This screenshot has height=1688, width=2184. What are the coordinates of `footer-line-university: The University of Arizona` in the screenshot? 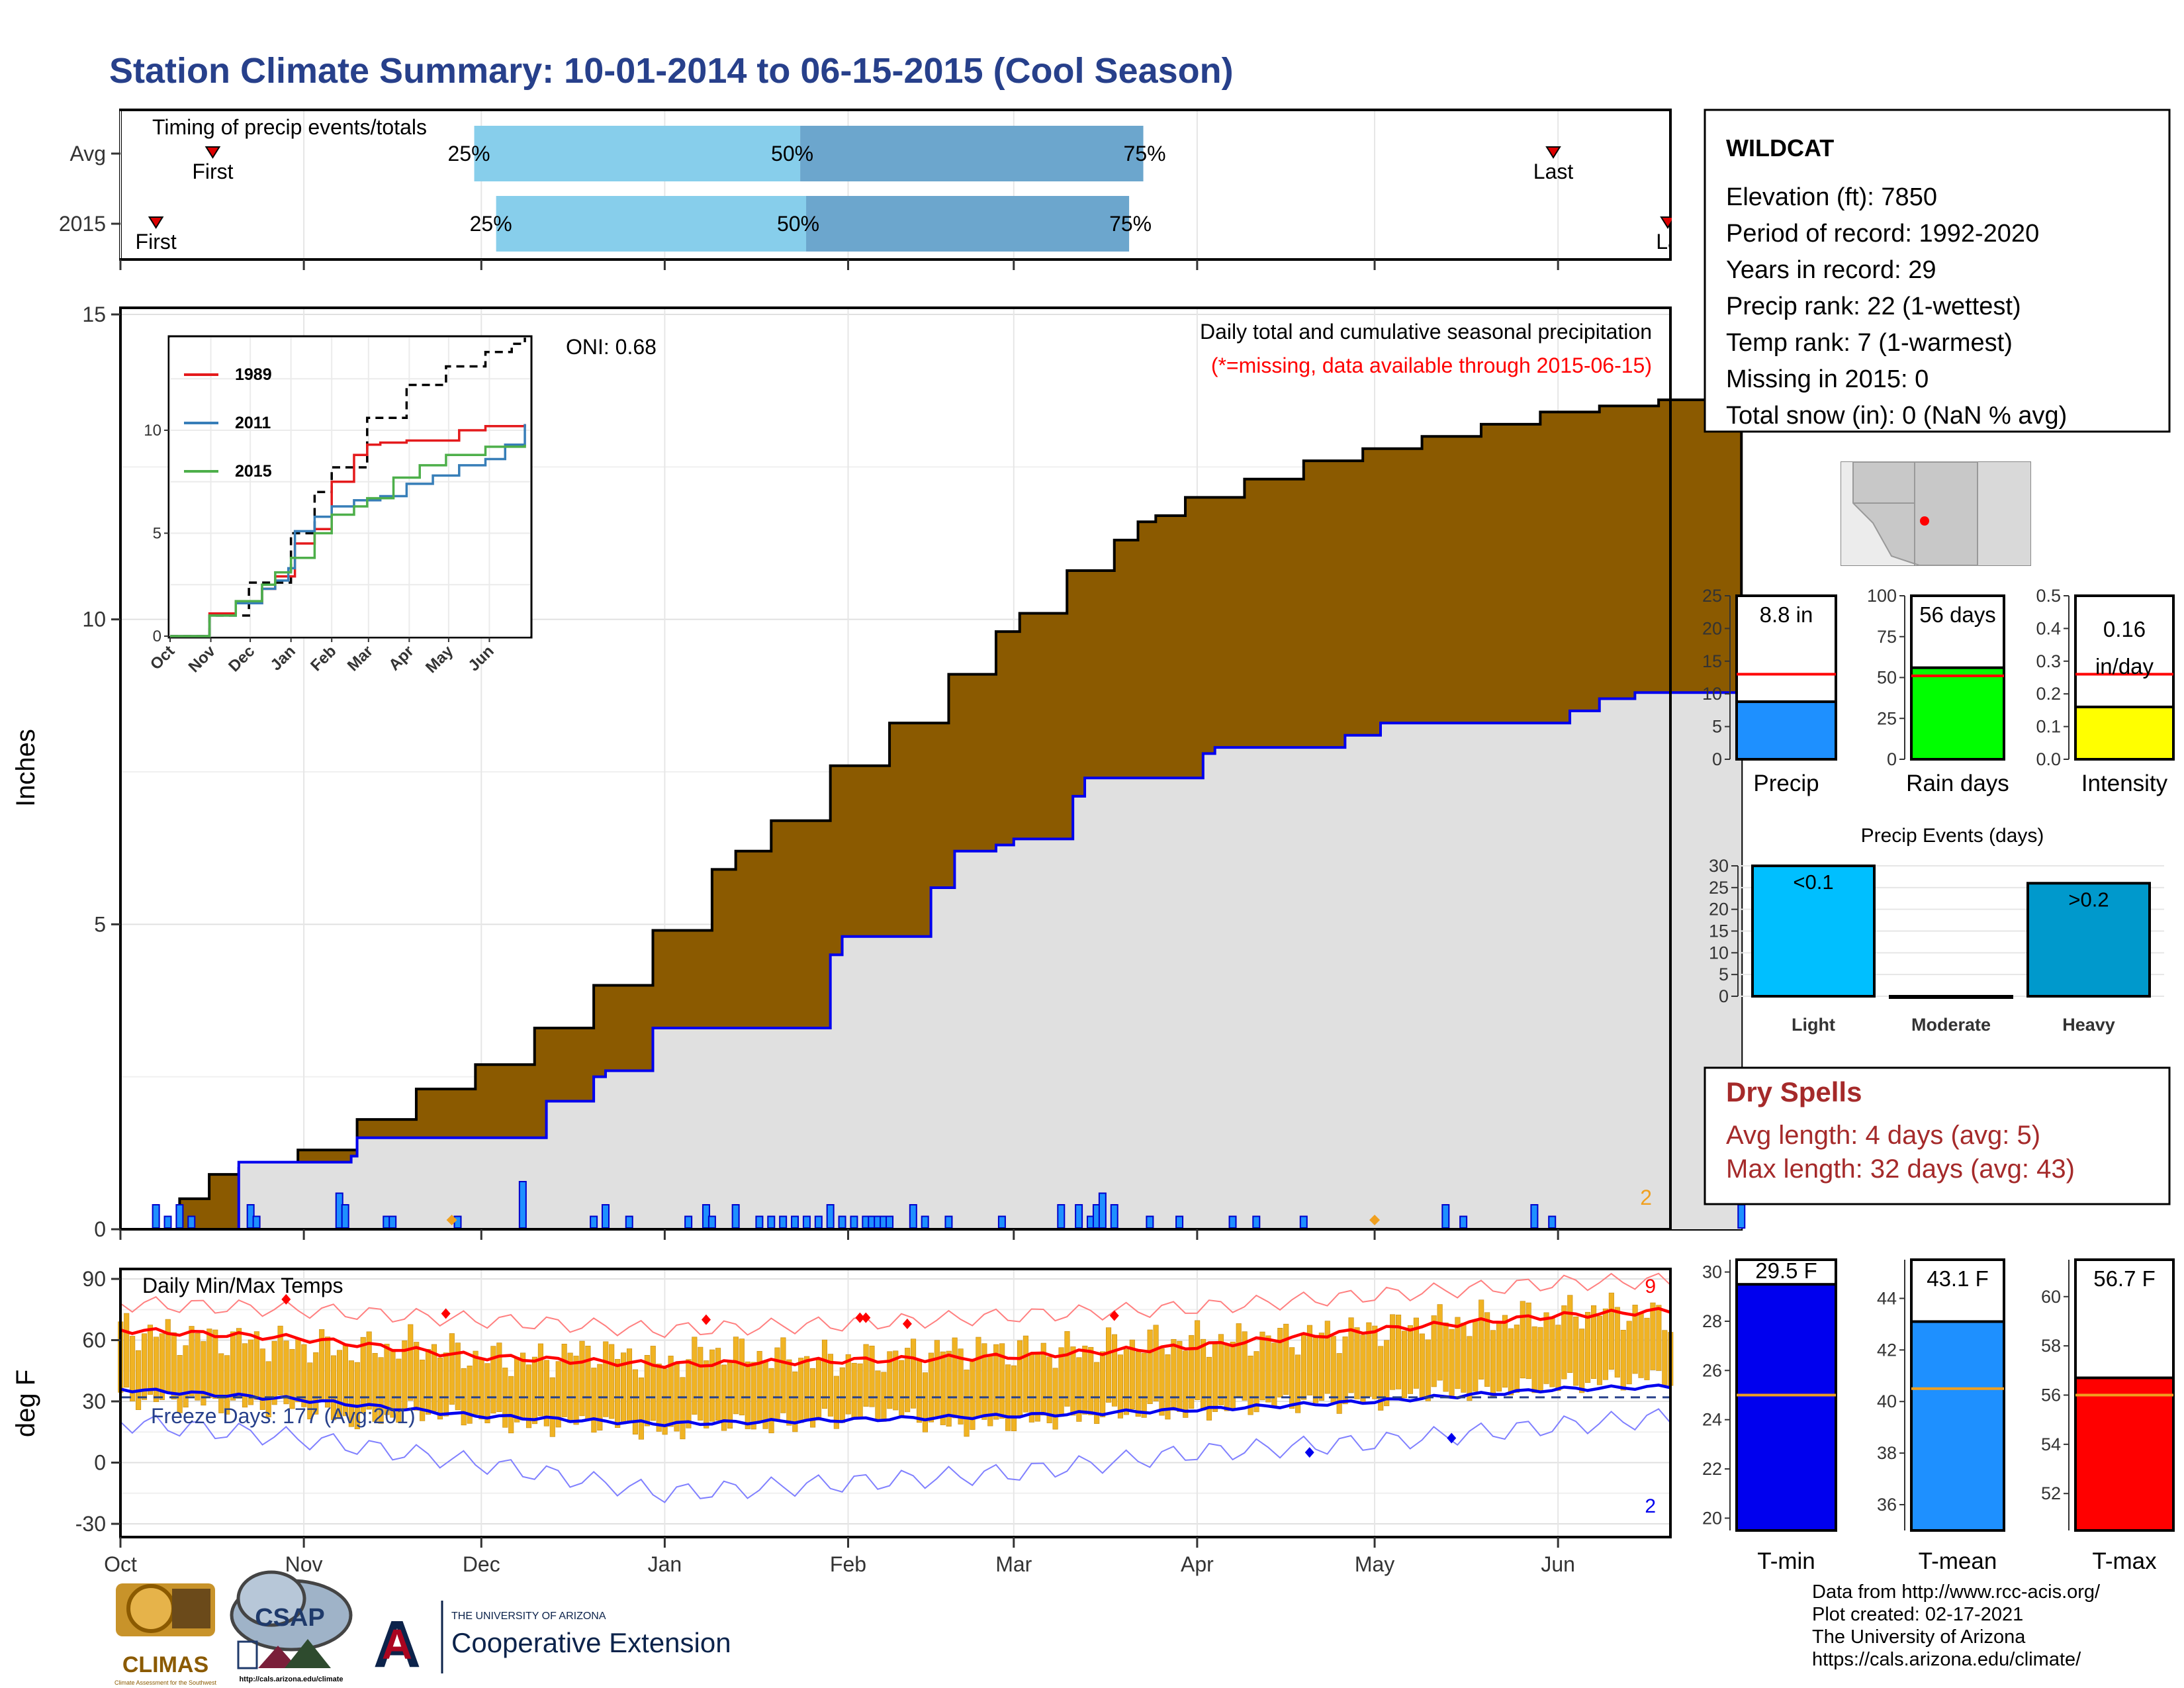 It's located at (1919, 1637).